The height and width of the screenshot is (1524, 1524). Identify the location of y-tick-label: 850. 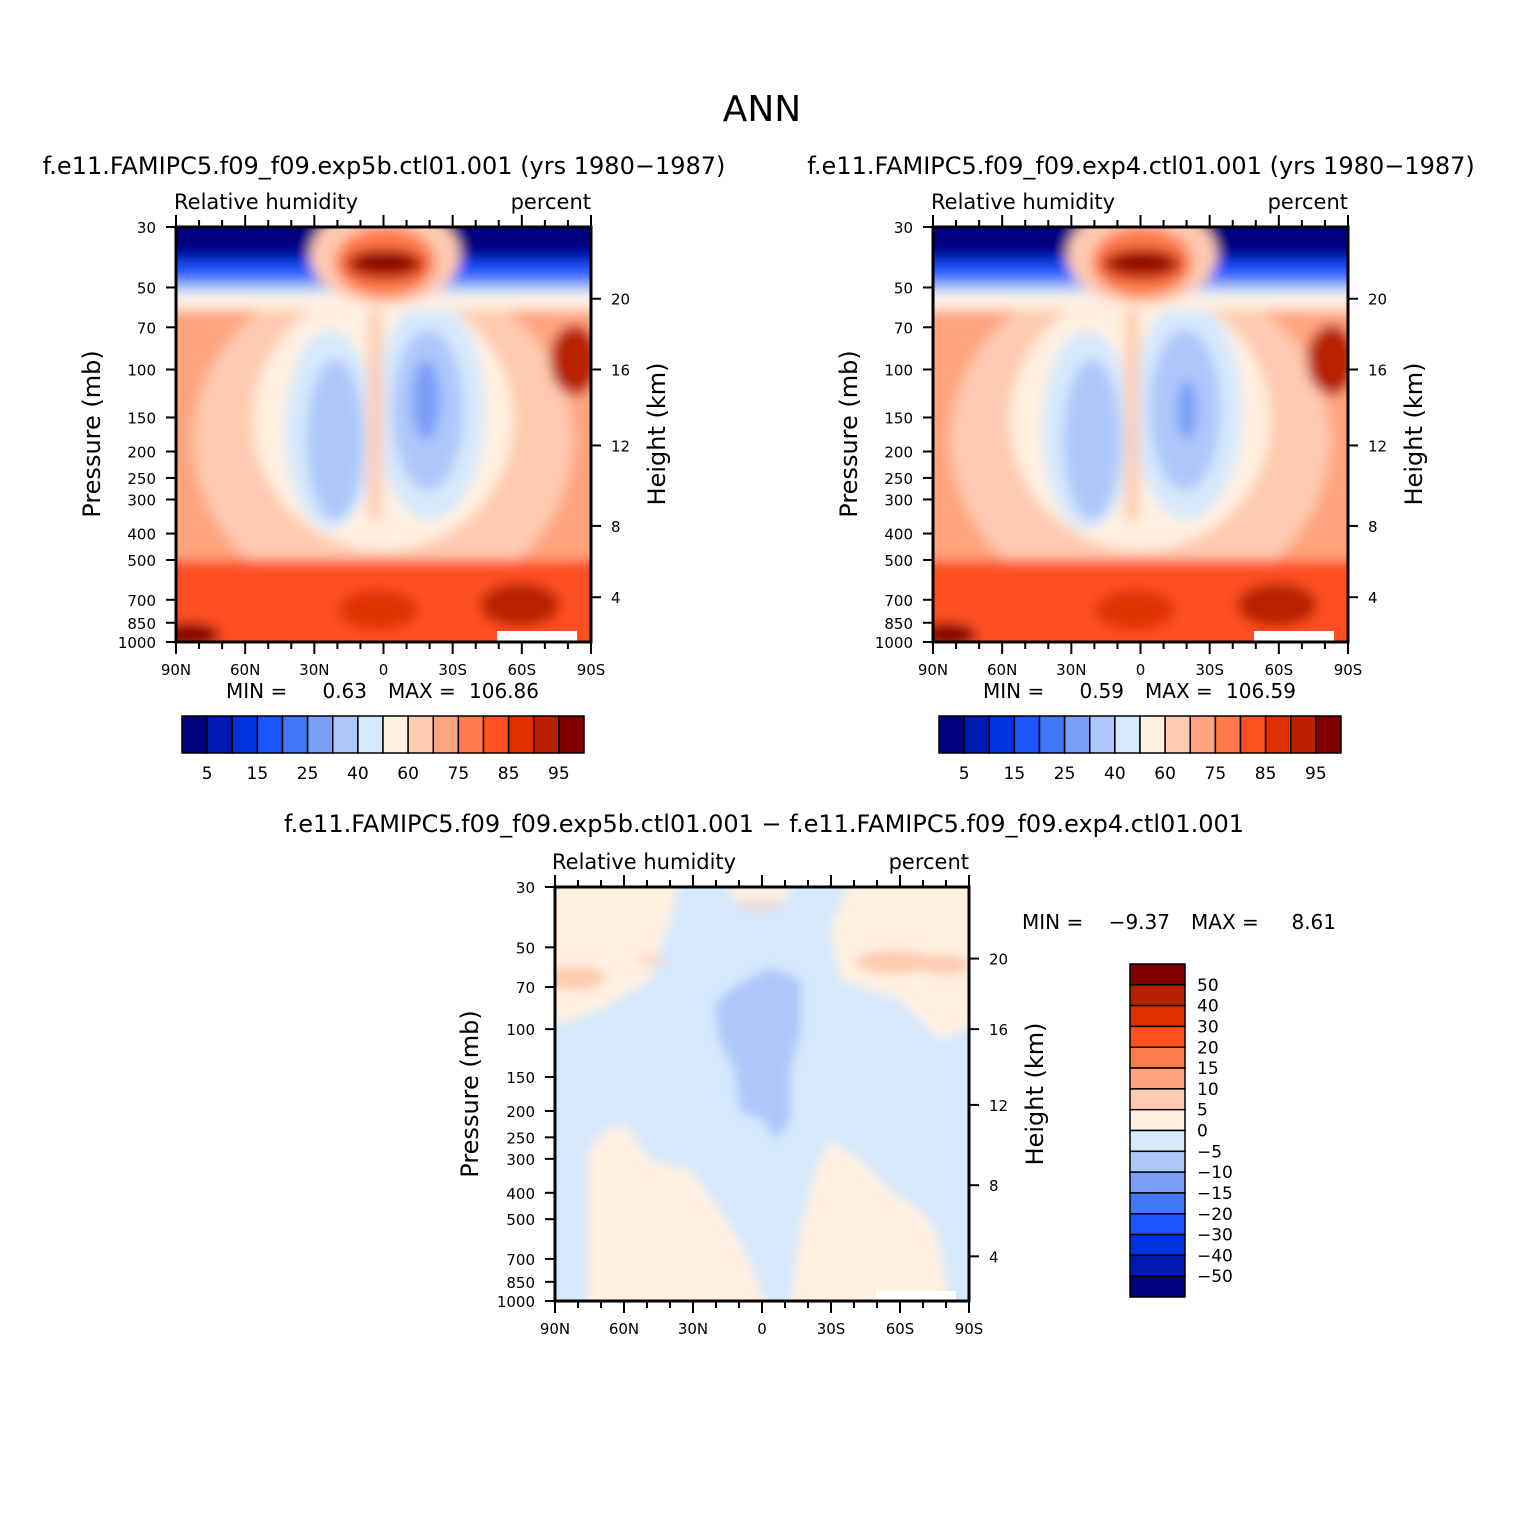
(520, 1283).